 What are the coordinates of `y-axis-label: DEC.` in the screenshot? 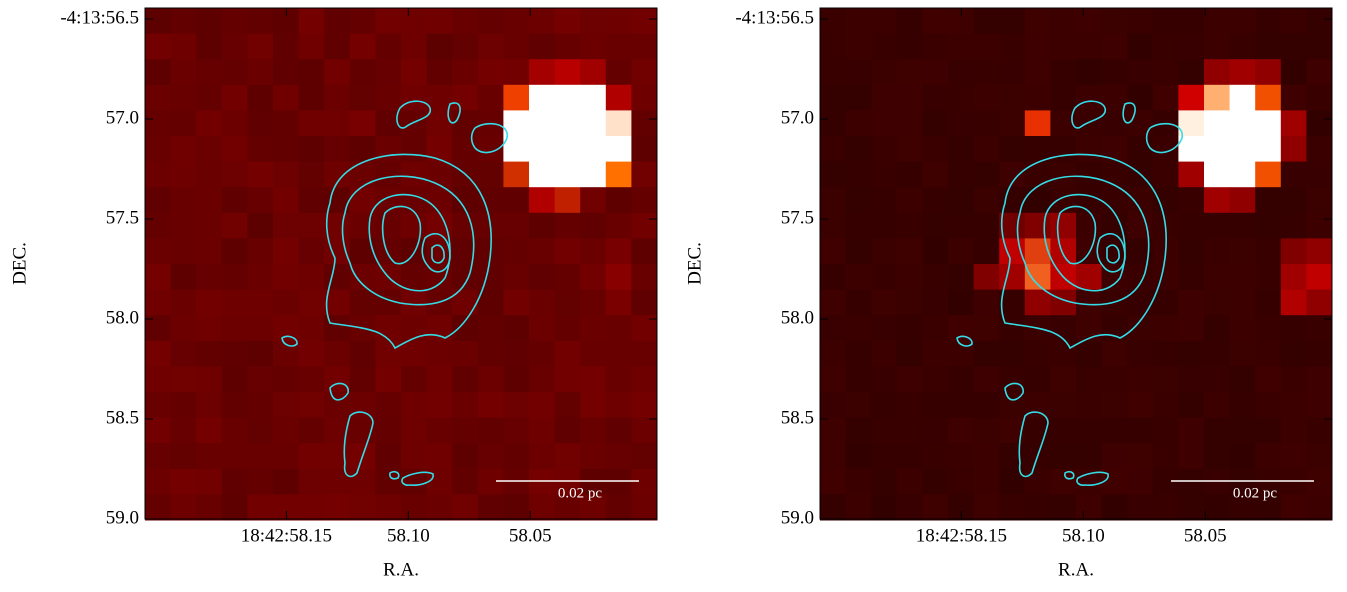 It's located at (19, 263).